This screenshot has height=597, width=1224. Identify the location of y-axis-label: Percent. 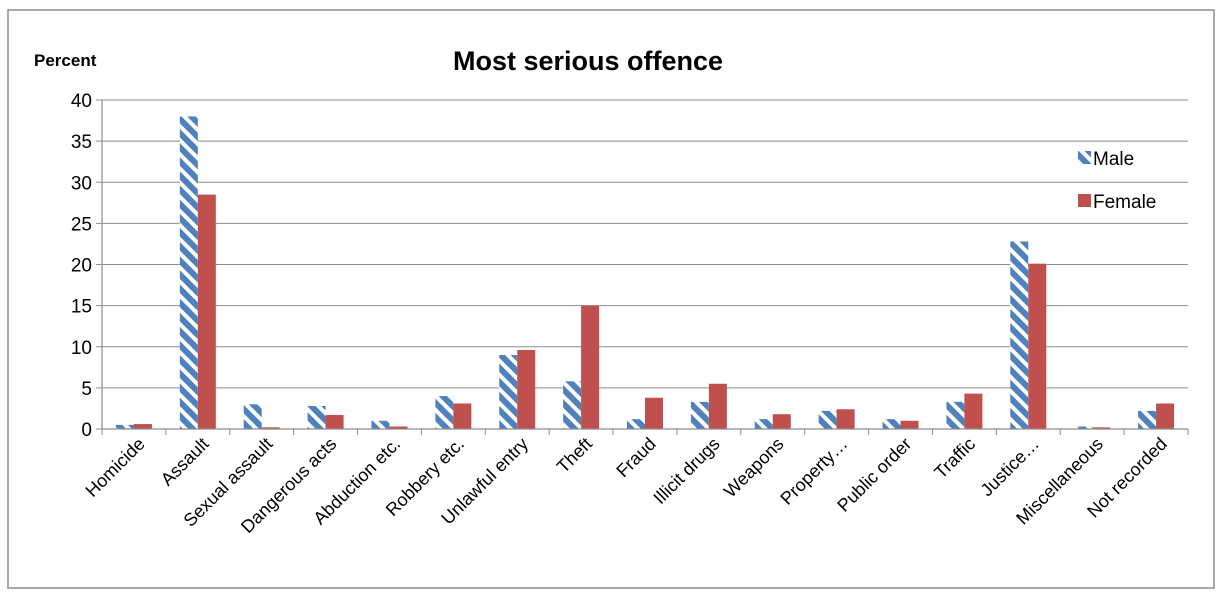
(65, 60).